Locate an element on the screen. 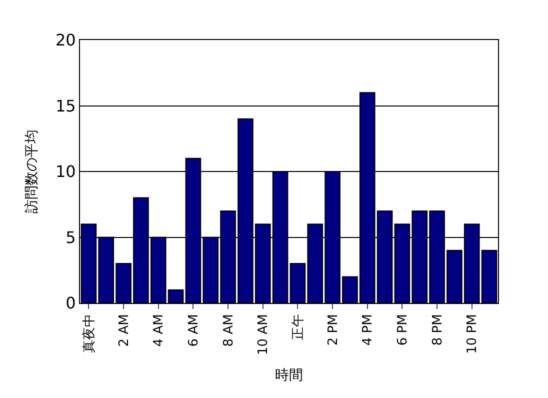 Image resolution: width=548 pixels, height=398 pixels. y-tick-label: 20 is located at coordinates (65, 40).